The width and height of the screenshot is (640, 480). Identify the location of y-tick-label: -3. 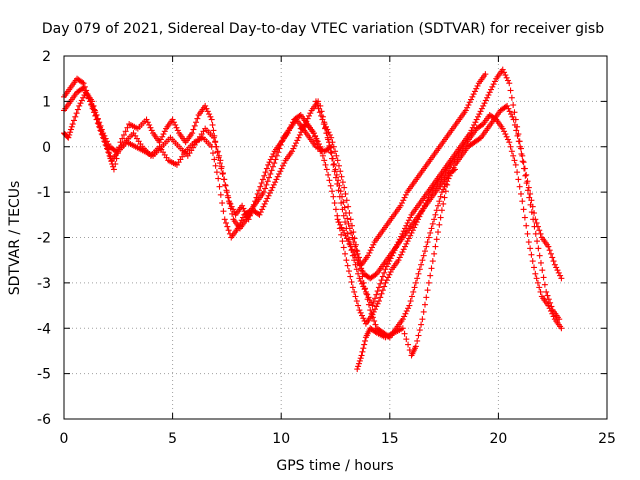
(44, 284).